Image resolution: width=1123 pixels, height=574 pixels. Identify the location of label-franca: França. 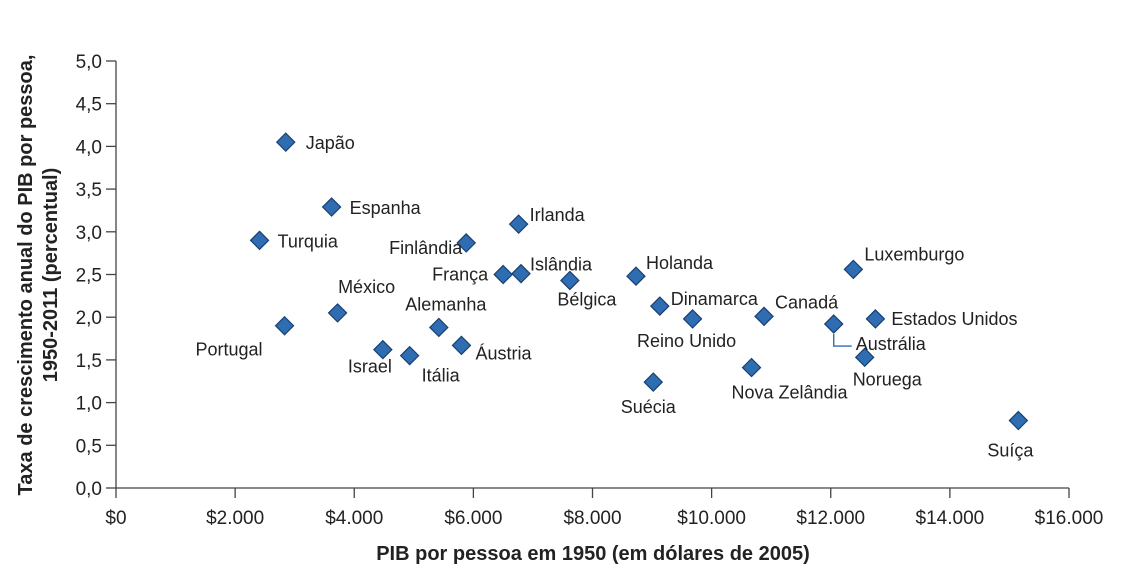
(460, 275).